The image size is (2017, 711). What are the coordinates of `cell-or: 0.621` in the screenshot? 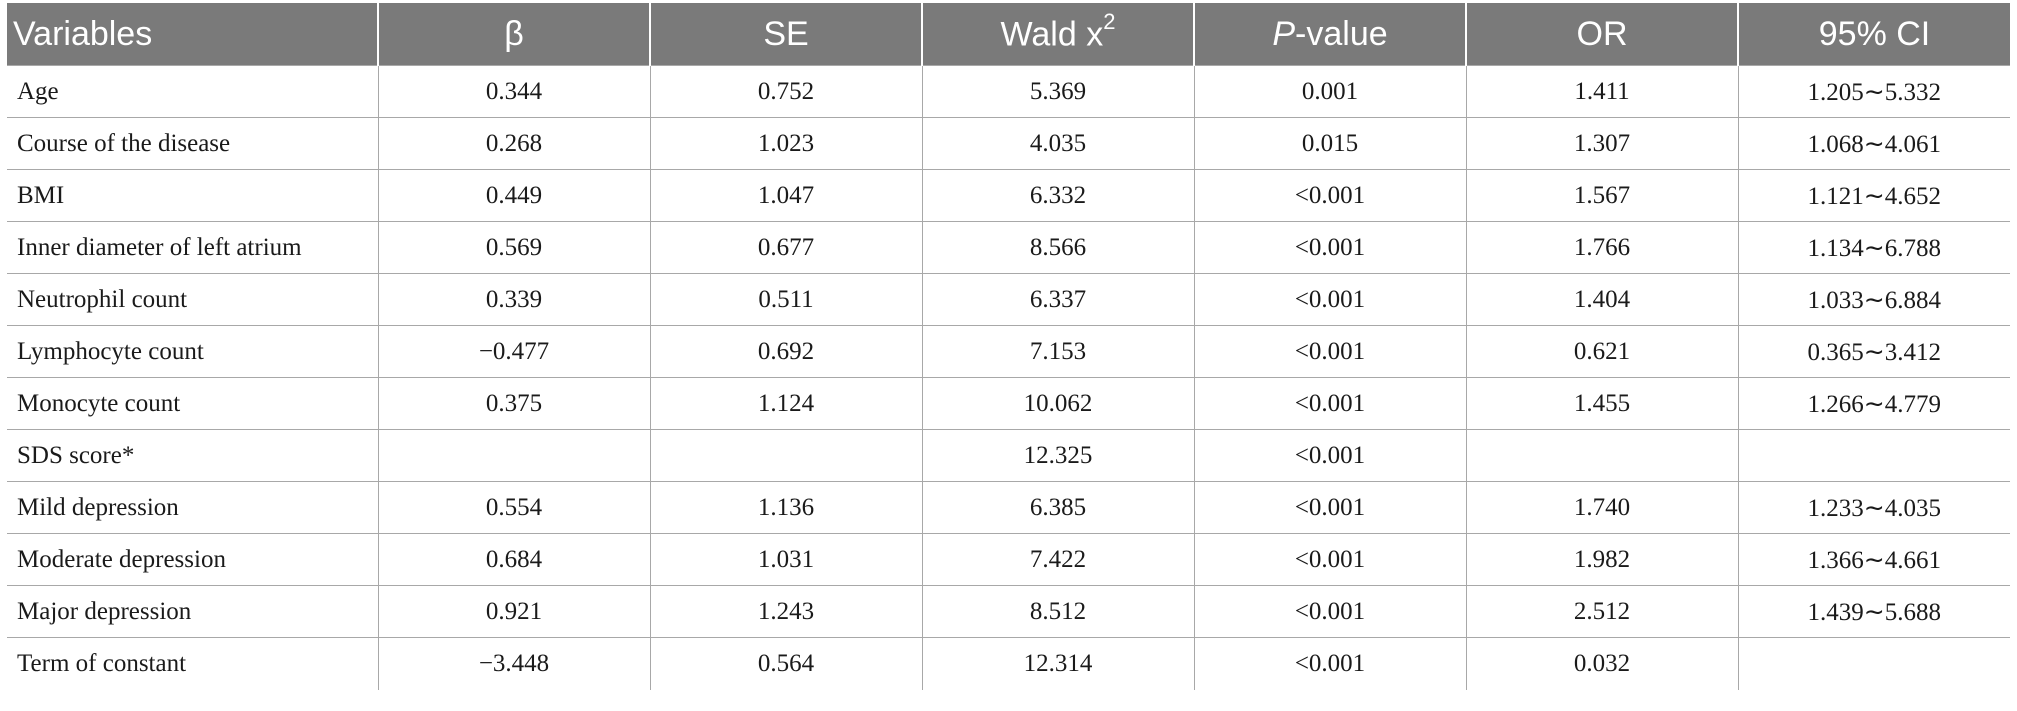 It's located at (1601, 351).